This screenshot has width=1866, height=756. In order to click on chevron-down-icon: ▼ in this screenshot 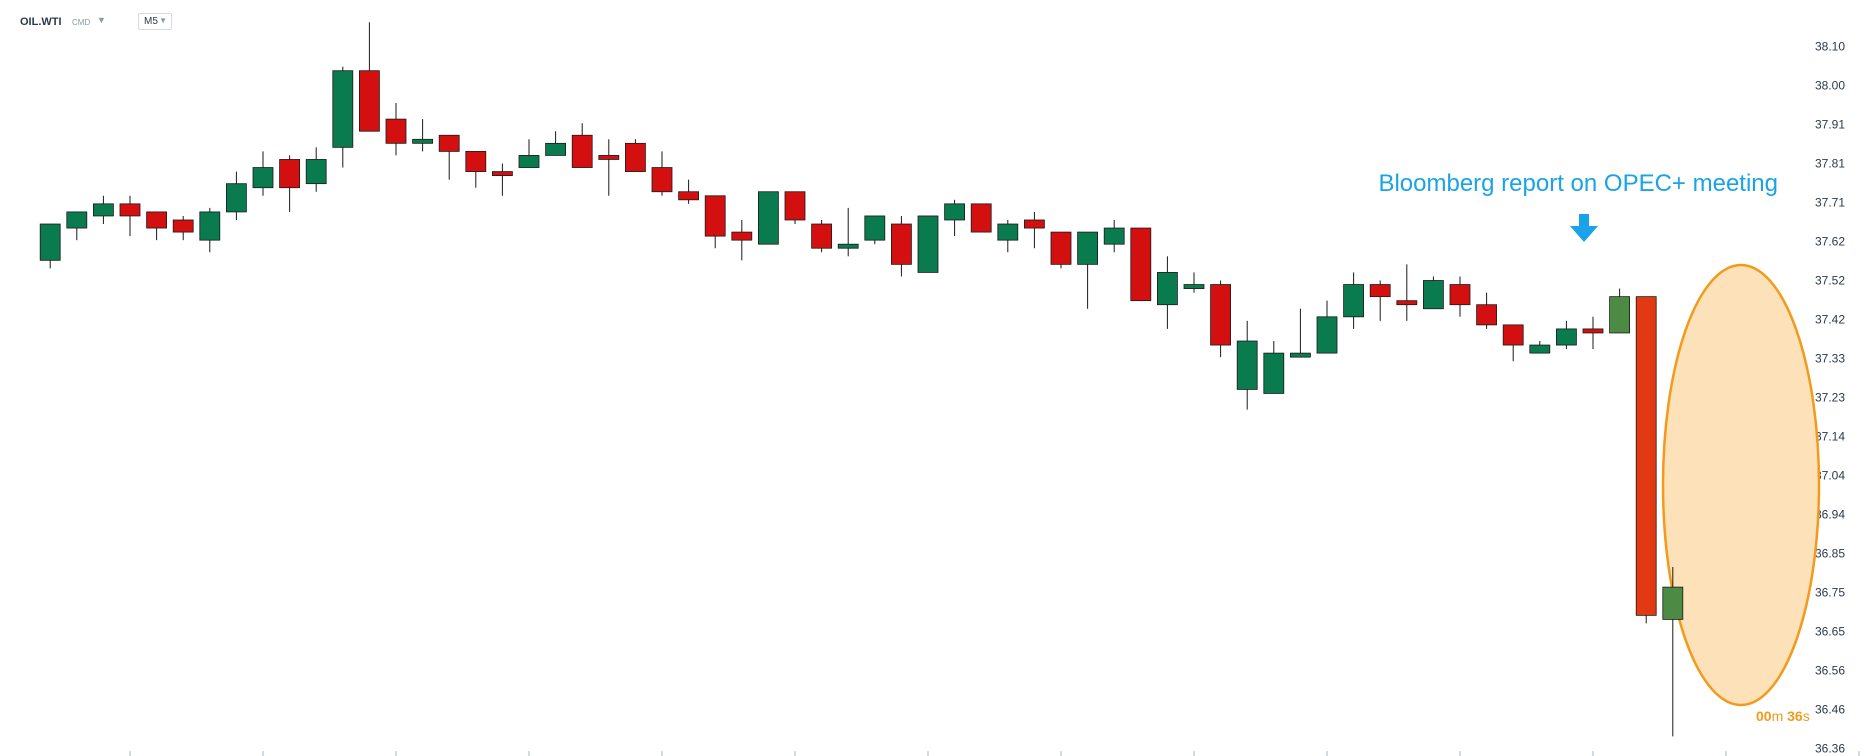, I will do `click(101, 20)`.